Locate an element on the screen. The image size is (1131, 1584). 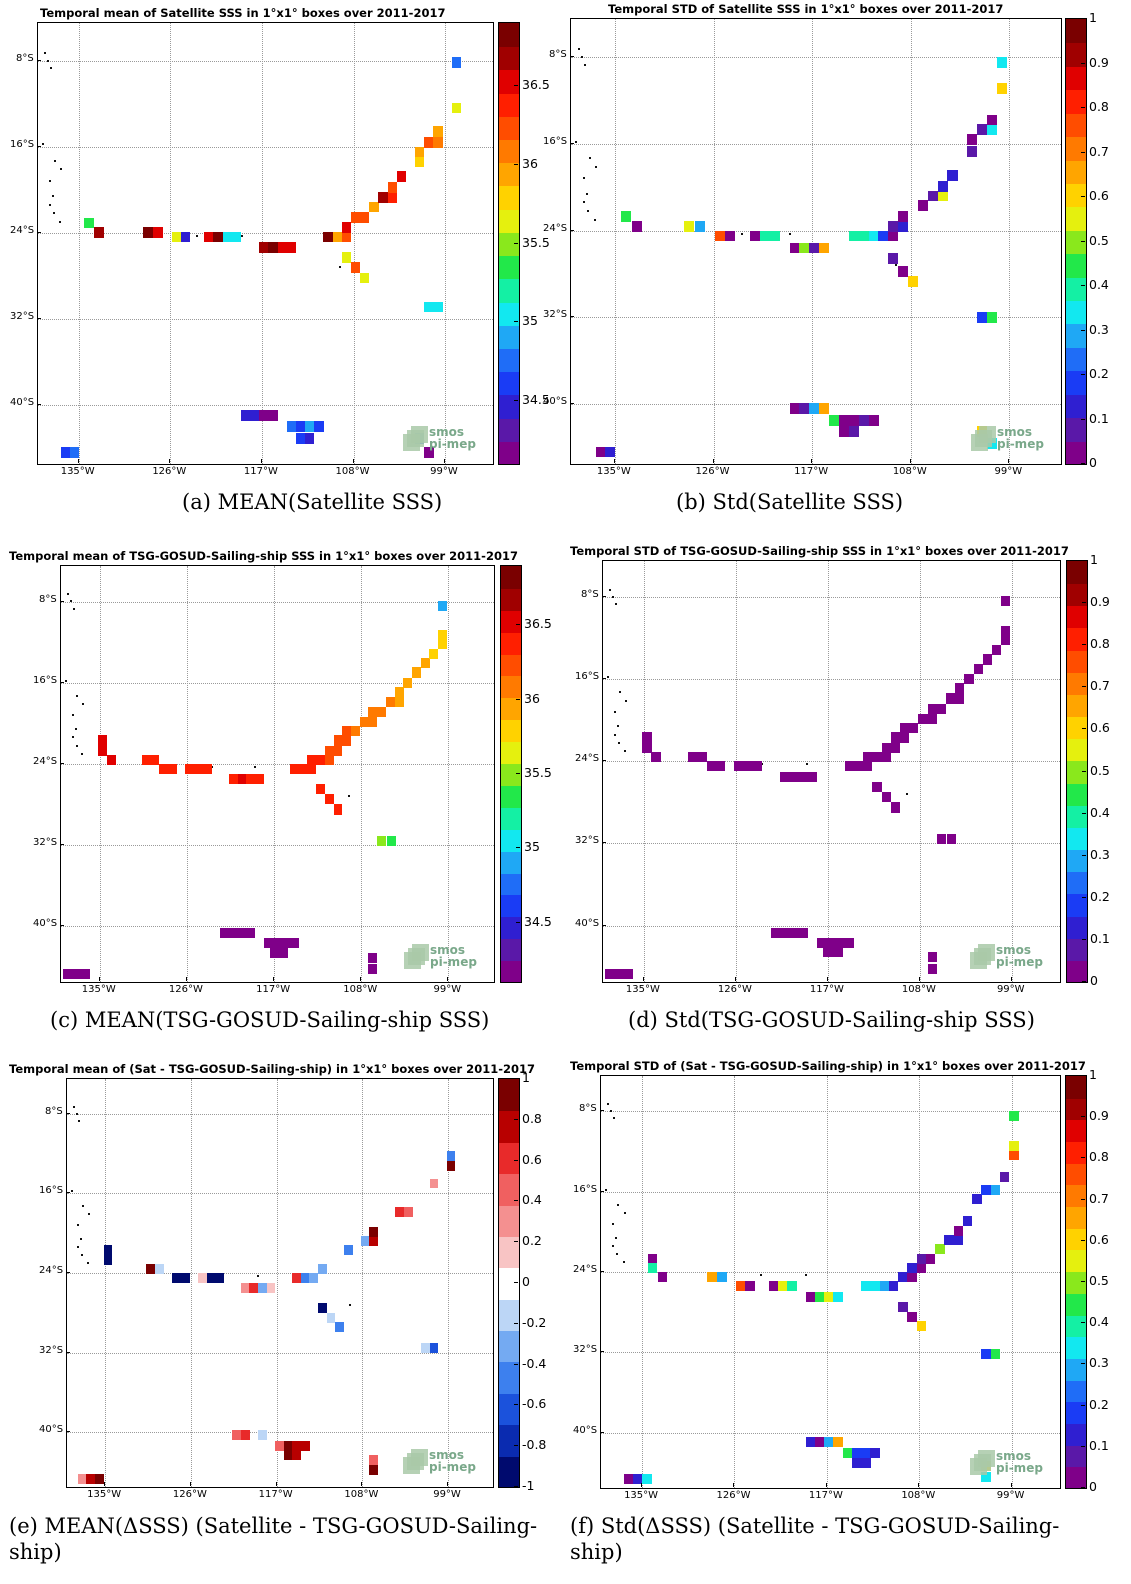
panel-2-colorbar-tick-label: 0.9 is located at coordinates (1099, 62).